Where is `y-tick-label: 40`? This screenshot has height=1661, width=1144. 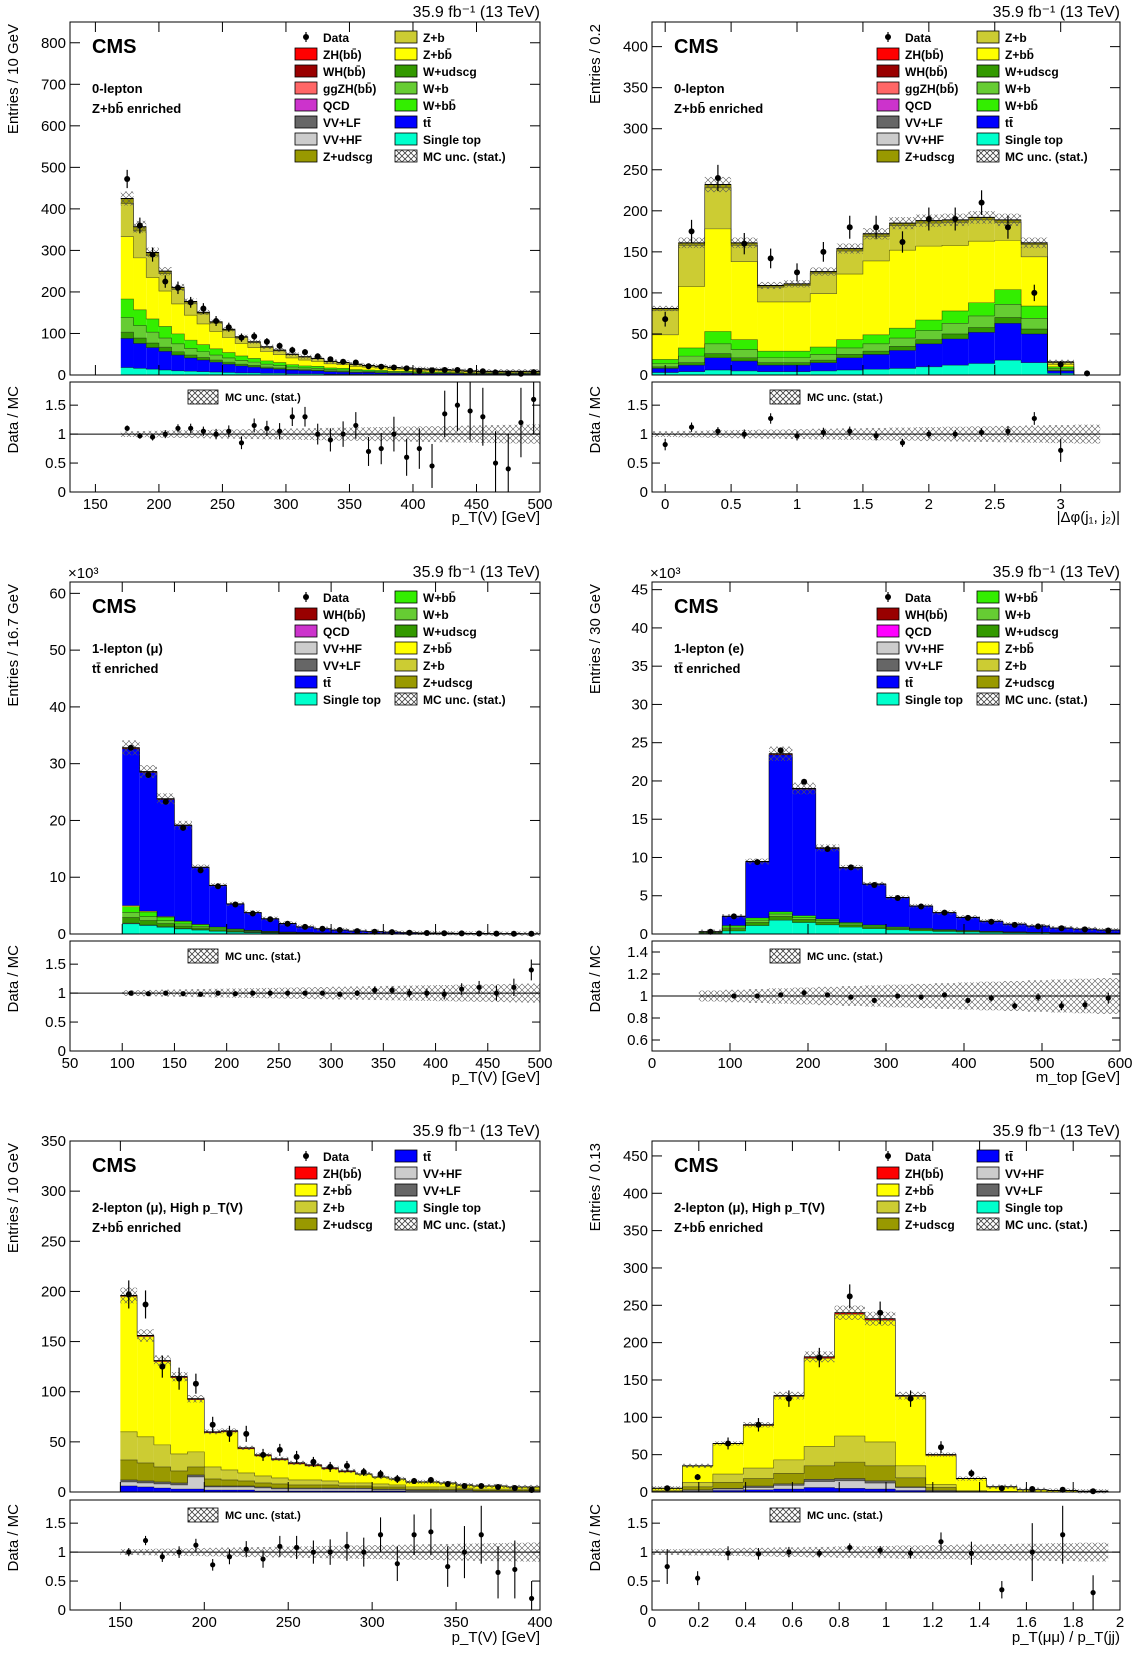 y-tick-label: 40 is located at coordinates (639, 628).